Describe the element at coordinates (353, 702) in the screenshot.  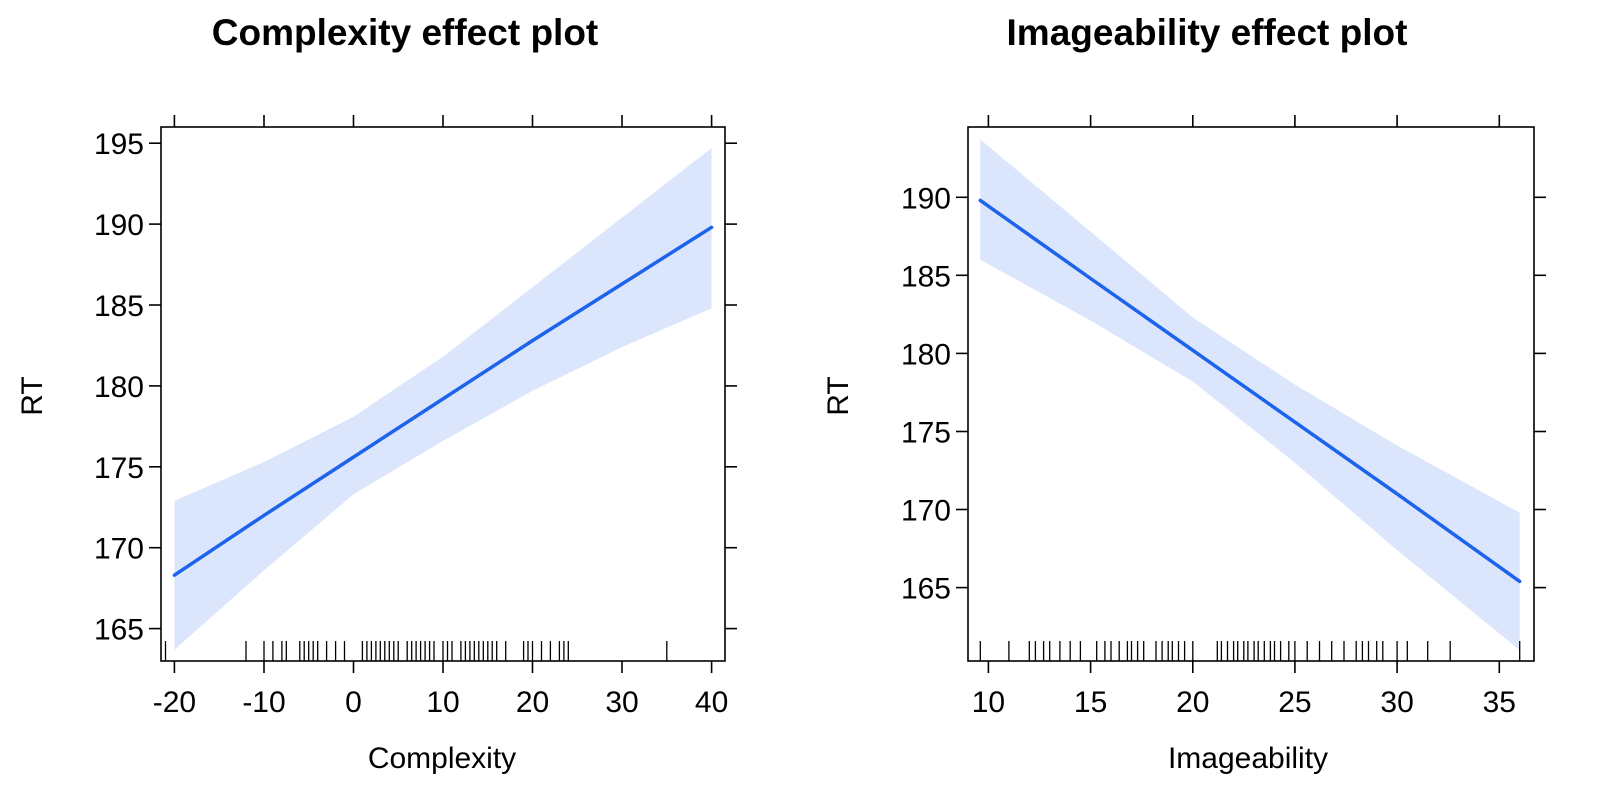
I see `x-tick-label: 0` at that location.